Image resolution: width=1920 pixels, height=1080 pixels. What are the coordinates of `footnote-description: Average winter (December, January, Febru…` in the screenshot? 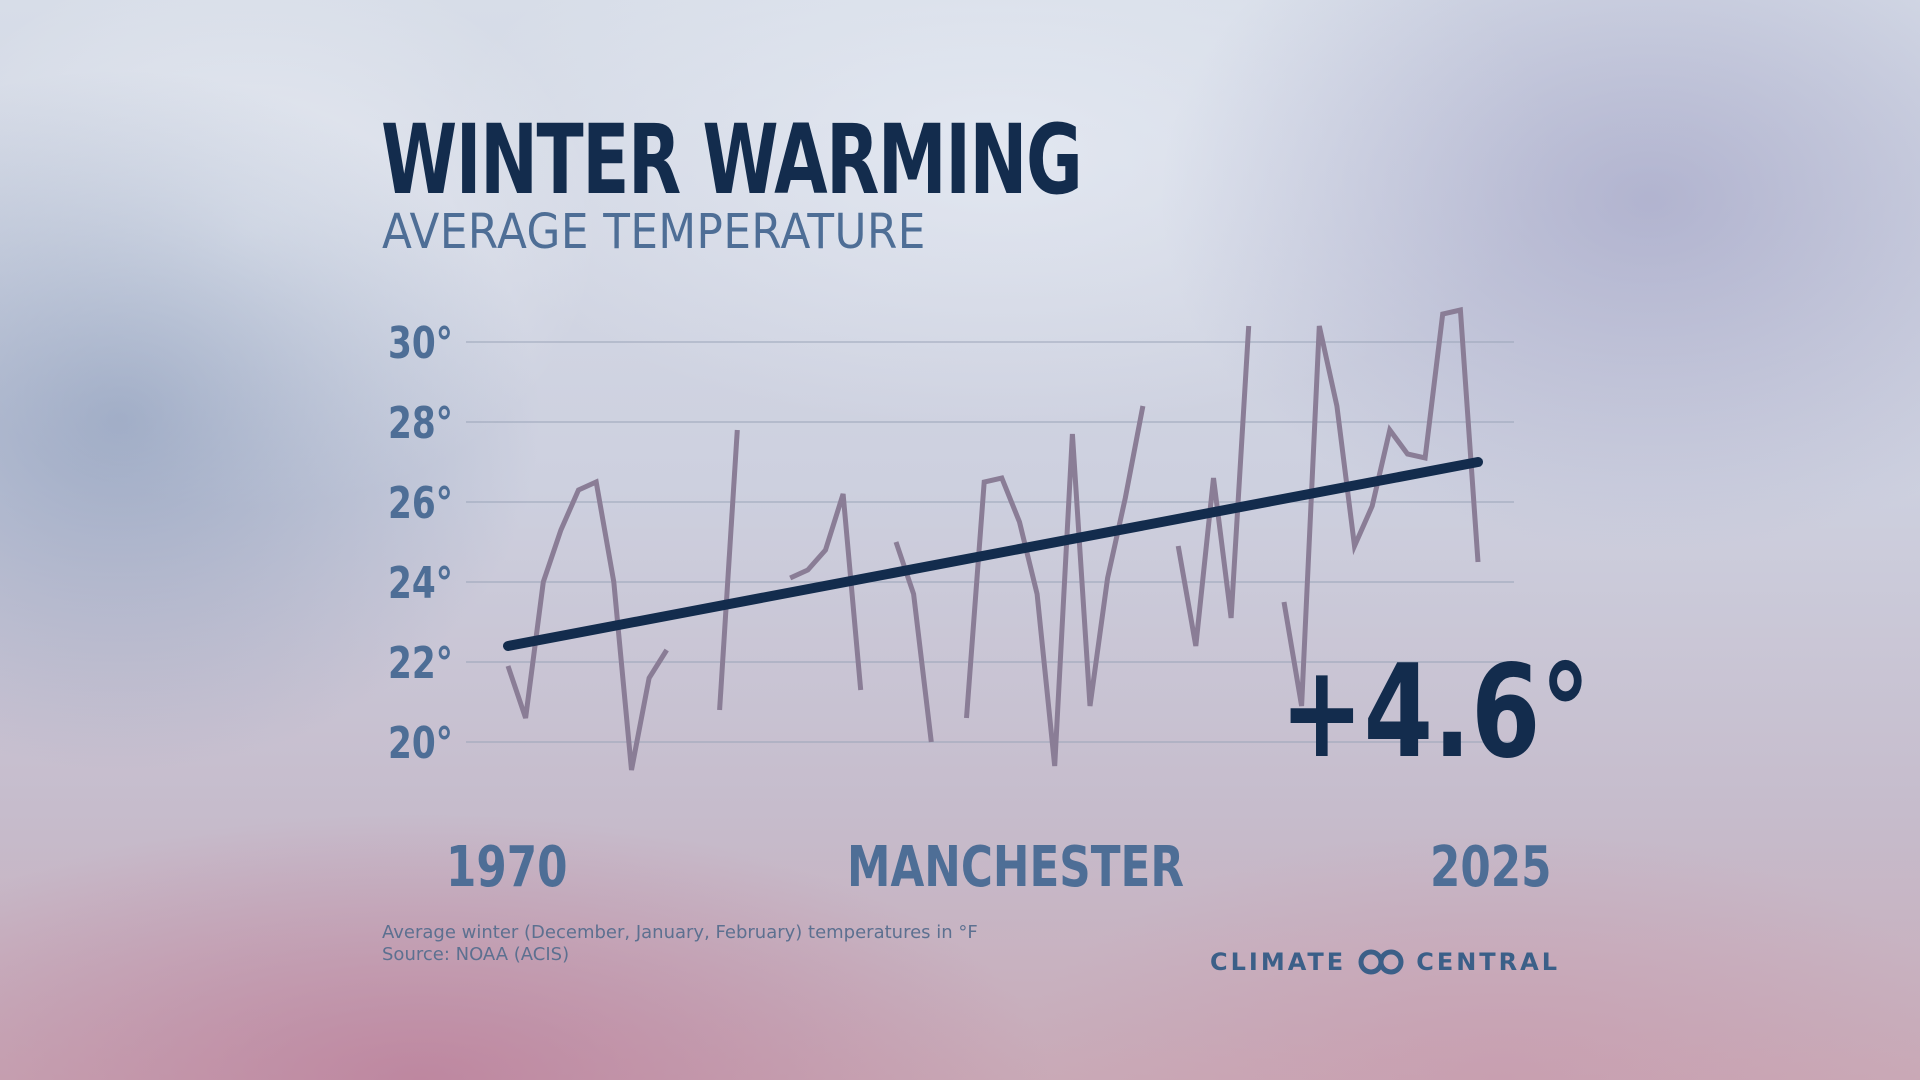 It's located at (680, 932).